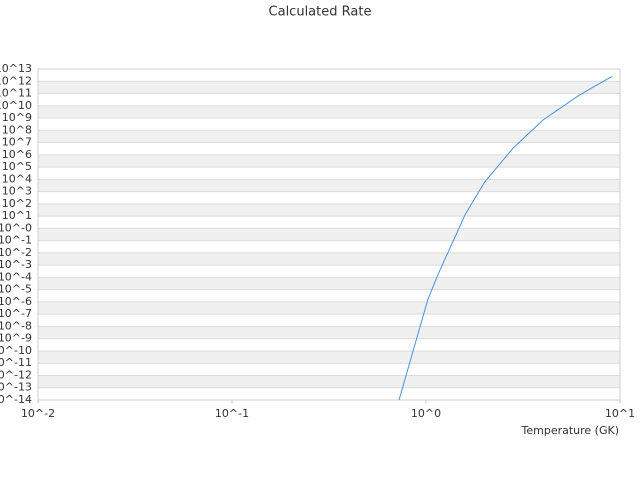 This screenshot has width=640, height=480. I want to click on y-tick-label: 10^-13, so click(16, 387).